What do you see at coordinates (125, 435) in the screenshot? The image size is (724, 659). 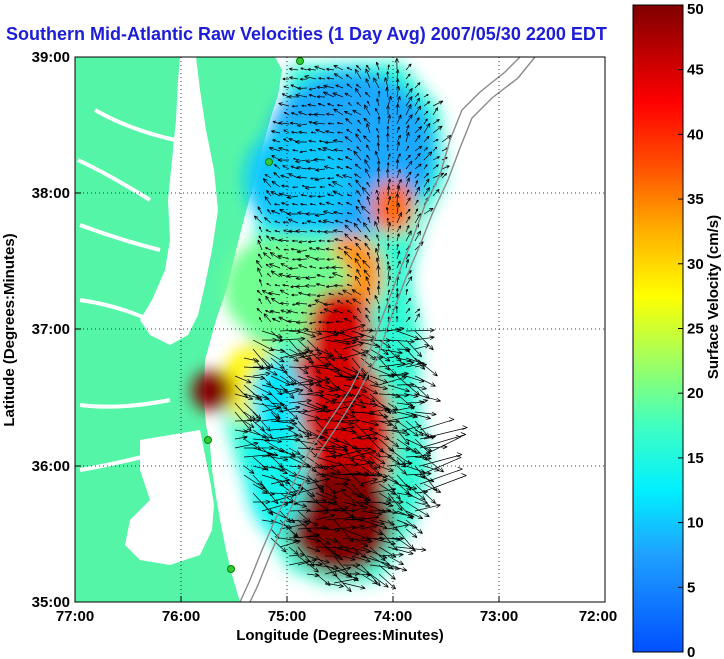 I see `inlet-water` at bounding box center [125, 435].